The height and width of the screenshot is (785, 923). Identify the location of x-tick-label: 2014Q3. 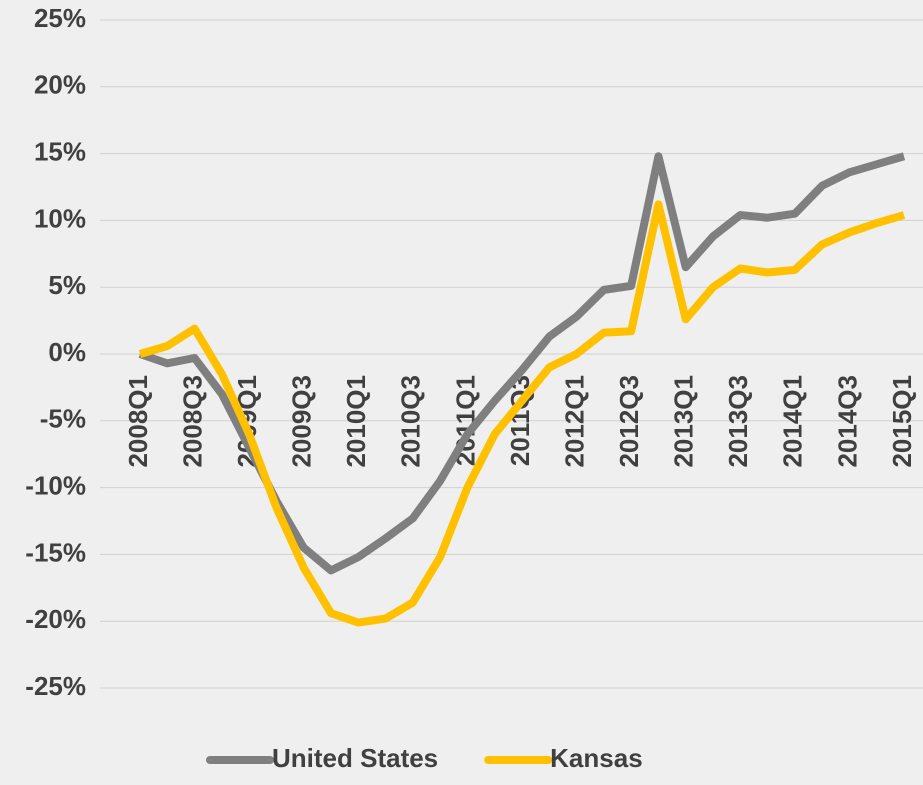
(847, 421).